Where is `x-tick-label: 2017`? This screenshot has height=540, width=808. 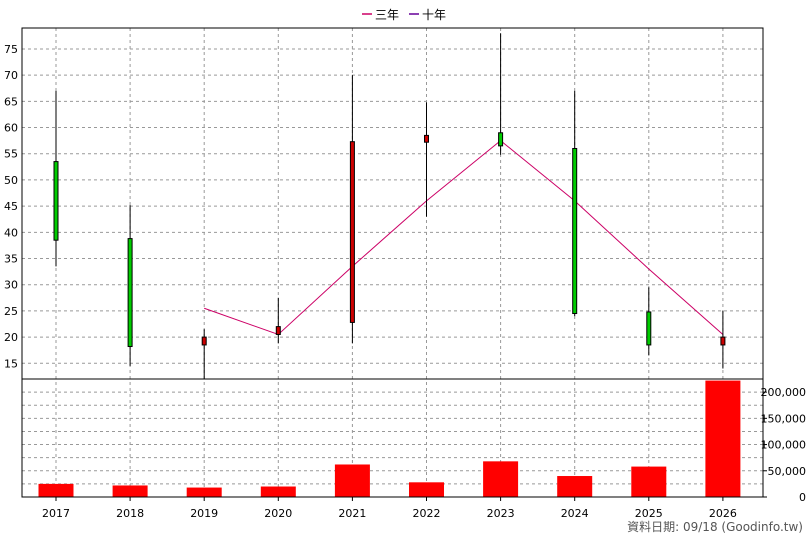
x-tick-label: 2017 is located at coordinates (56, 513).